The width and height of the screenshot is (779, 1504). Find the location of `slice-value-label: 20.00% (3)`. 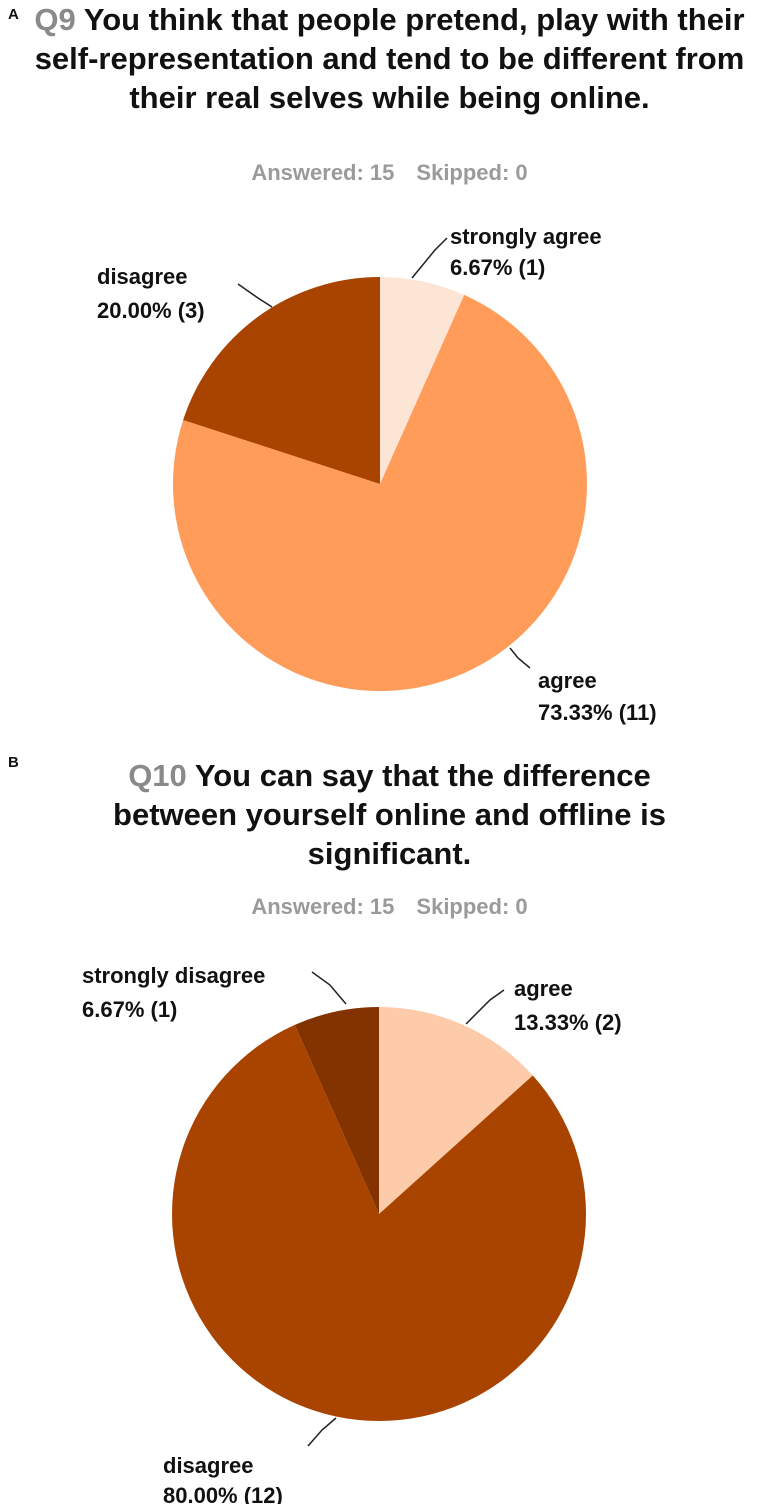

slice-value-label: 20.00% (3) is located at coordinates (151, 310).